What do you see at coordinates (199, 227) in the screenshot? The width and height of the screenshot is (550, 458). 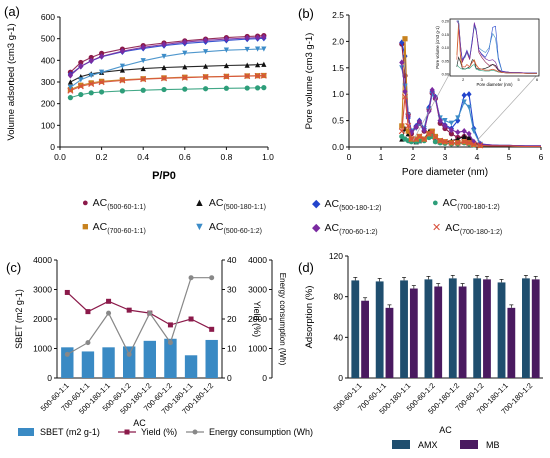 I see `legend-marker: ▼` at bounding box center [199, 227].